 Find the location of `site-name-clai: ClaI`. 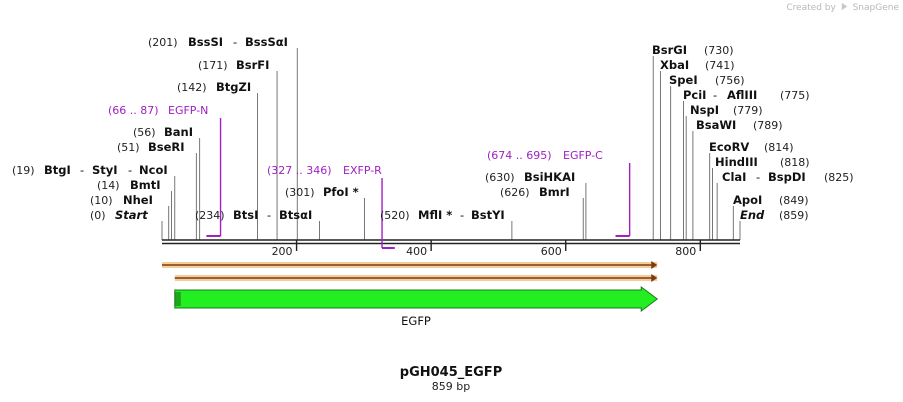

site-name-clai: ClaI is located at coordinates (734, 177).